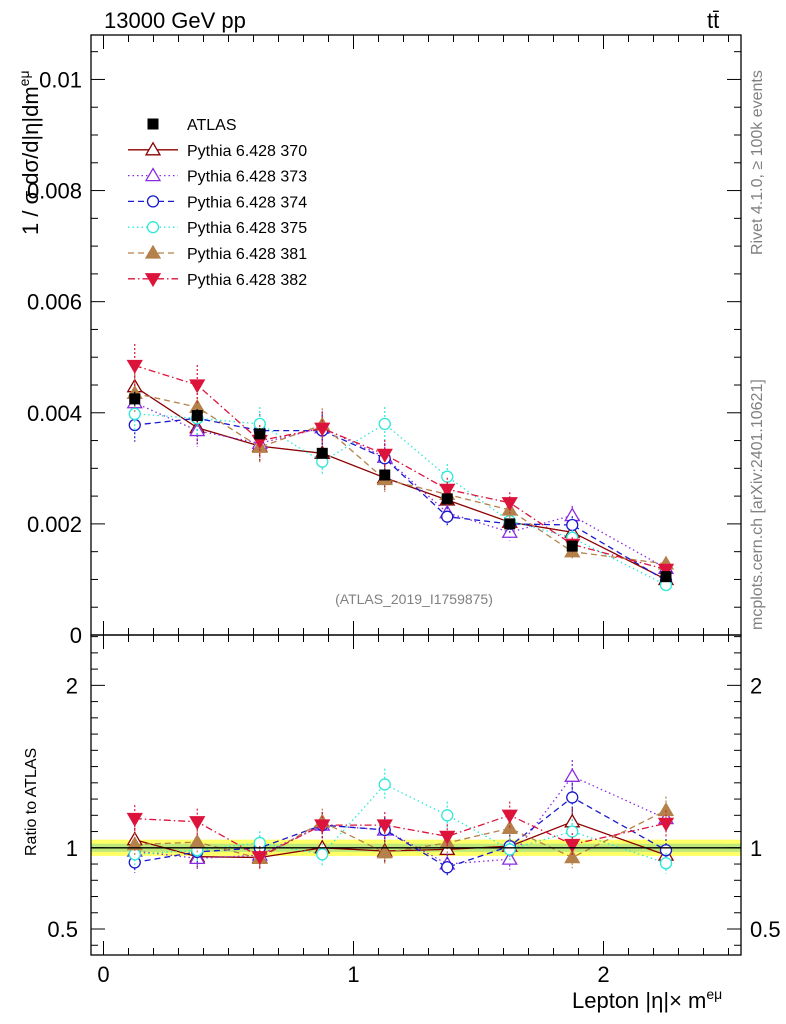 This screenshot has height=1024, width=786. What do you see at coordinates (192, 125) in the screenshot?
I see `legend-entry-atlas: ATLAS` at bounding box center [192, 125].